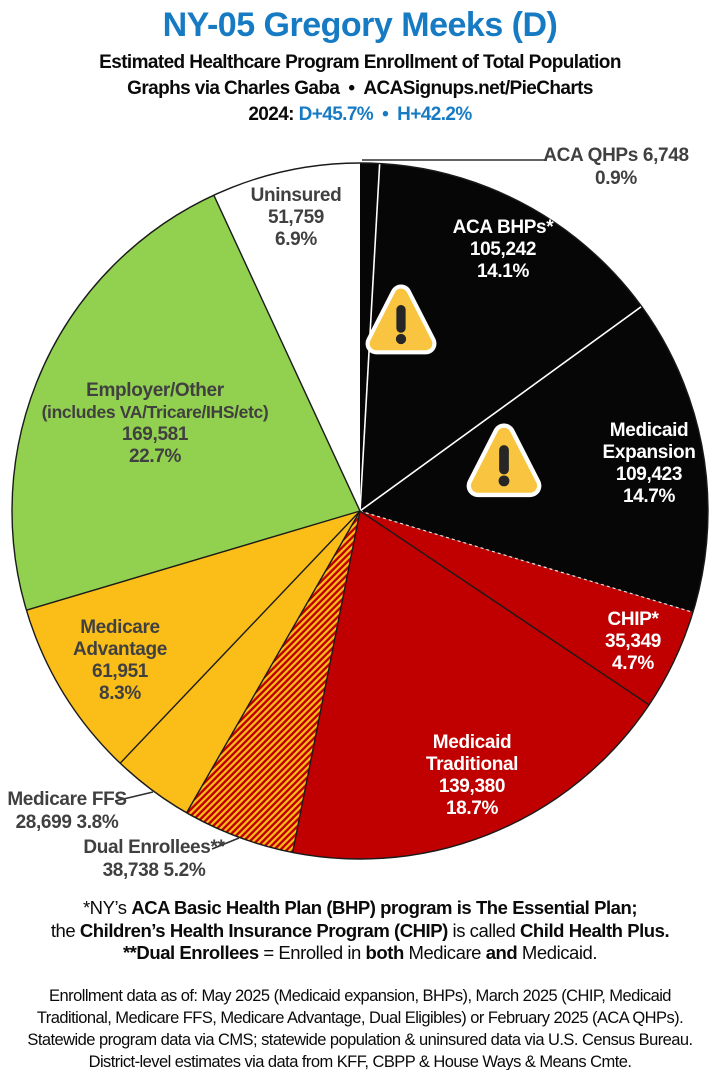 This screenshot has height=1070, width=720. What do you see at coordinates (649, 496) in the screenshot?
I see `slice-label-medicaid-expansion: 14.7%` at bounding box center [649, 496].